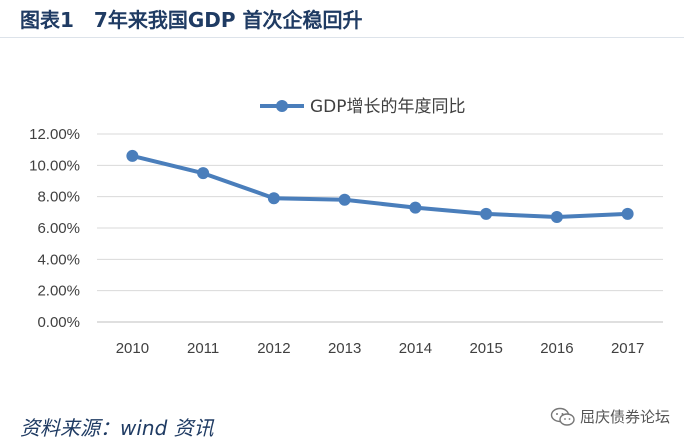 Image resolution: width=684 pixels, height=442 pixels. Describe the element at coordinates (282, 106) in the screenshot. I see `legend-marker` at that location.